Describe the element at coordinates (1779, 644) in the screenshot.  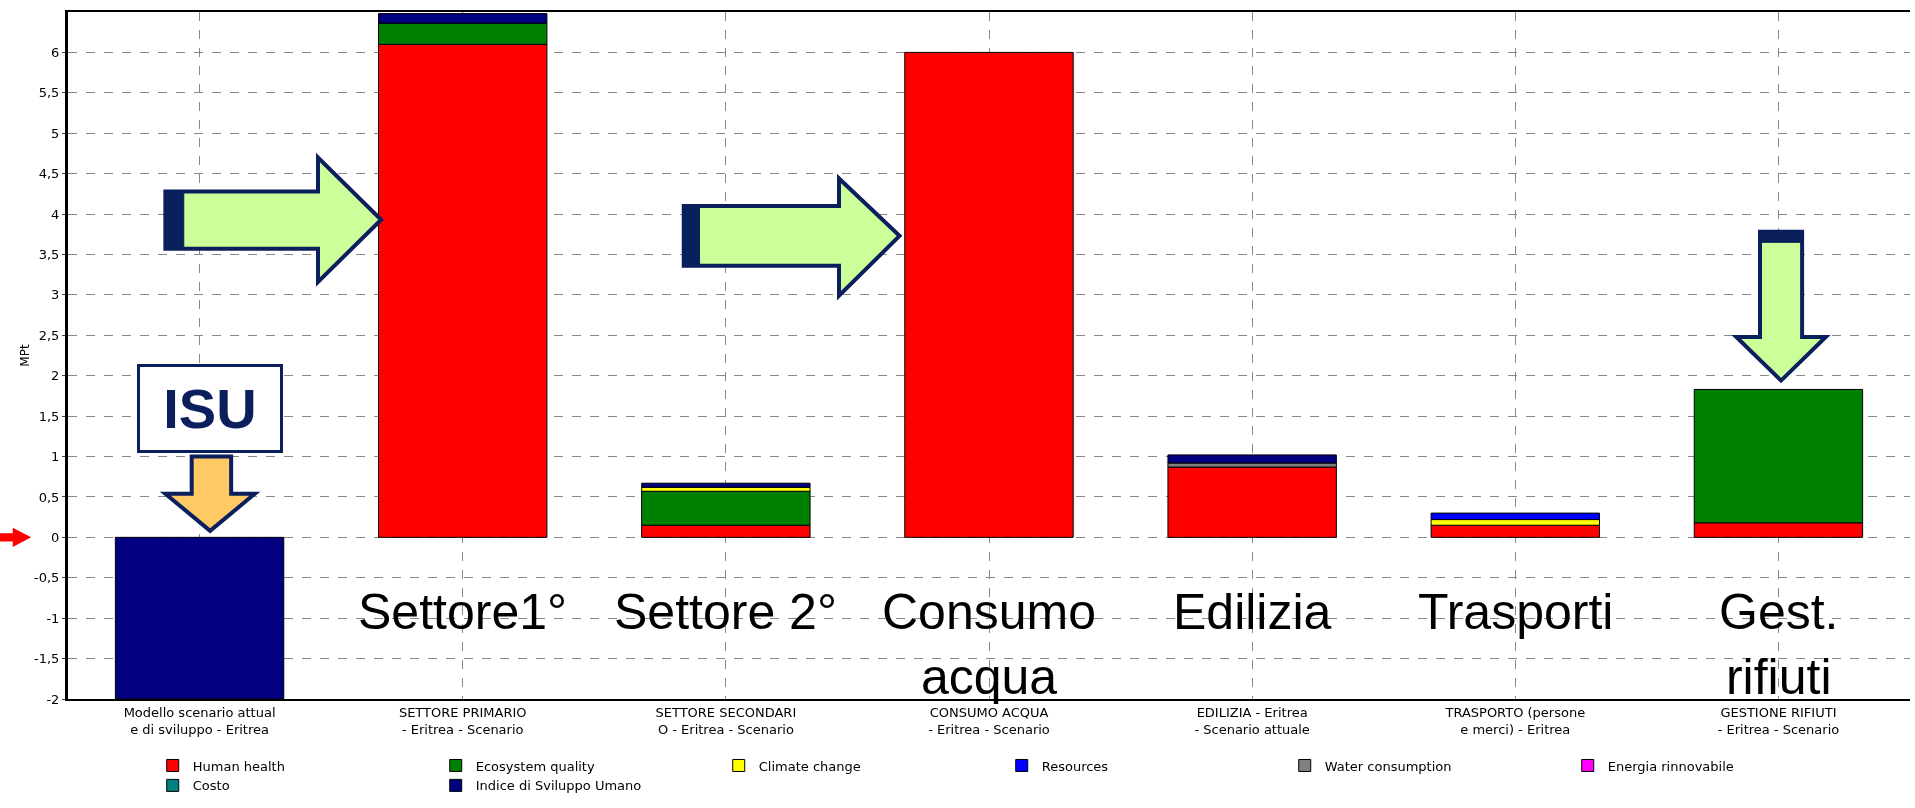
I see `annotation: Gest. rifiuti` at that location.